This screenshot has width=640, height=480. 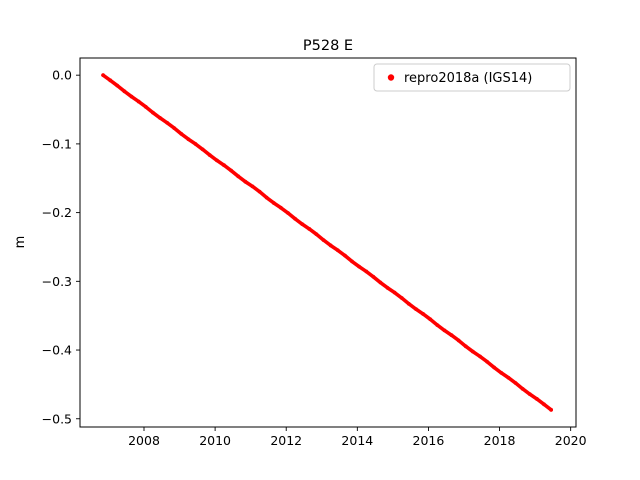 What do you see at coordinates (328, 46) in the screenshot?
I see `chart-title: P528 E` at bounding box center [328, 46].